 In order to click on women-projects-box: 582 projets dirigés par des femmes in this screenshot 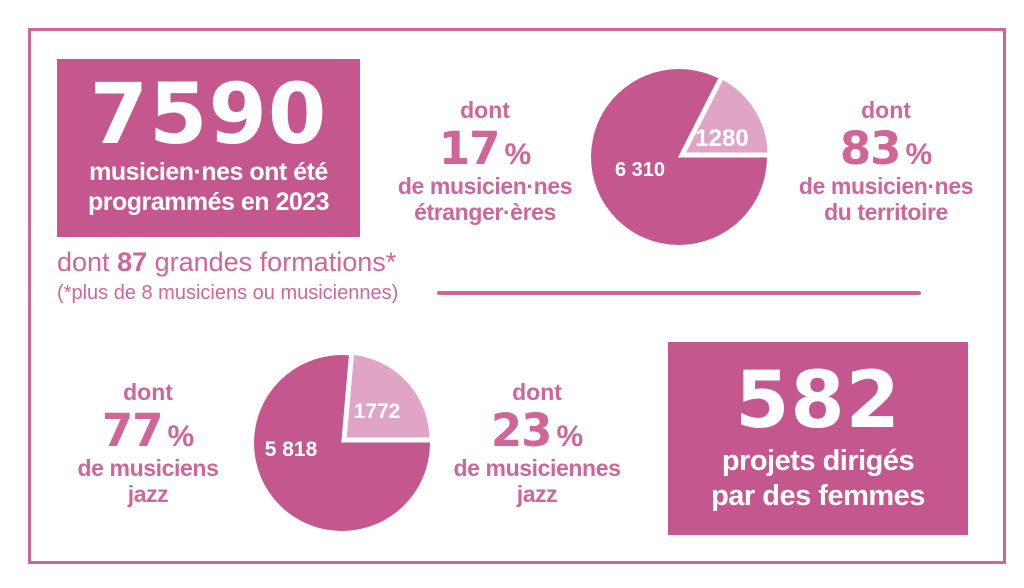, I will do `click(818, 438)`.